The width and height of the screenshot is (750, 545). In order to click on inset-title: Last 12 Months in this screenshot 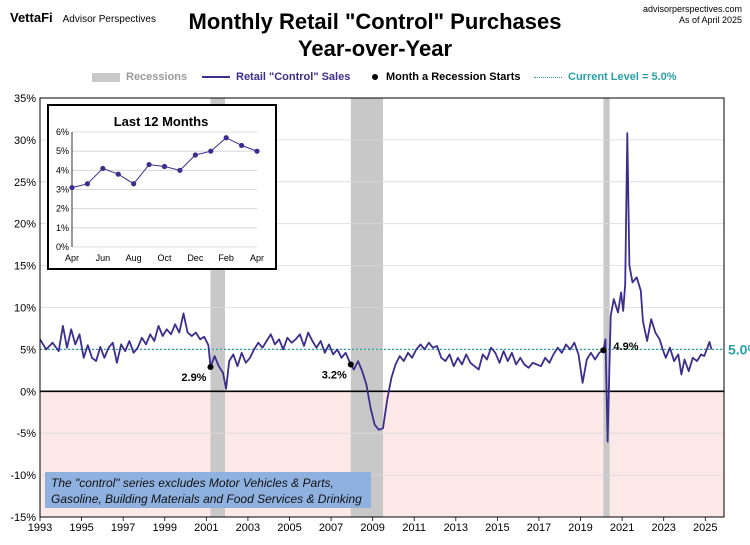, I will do `click(161, 121)`.